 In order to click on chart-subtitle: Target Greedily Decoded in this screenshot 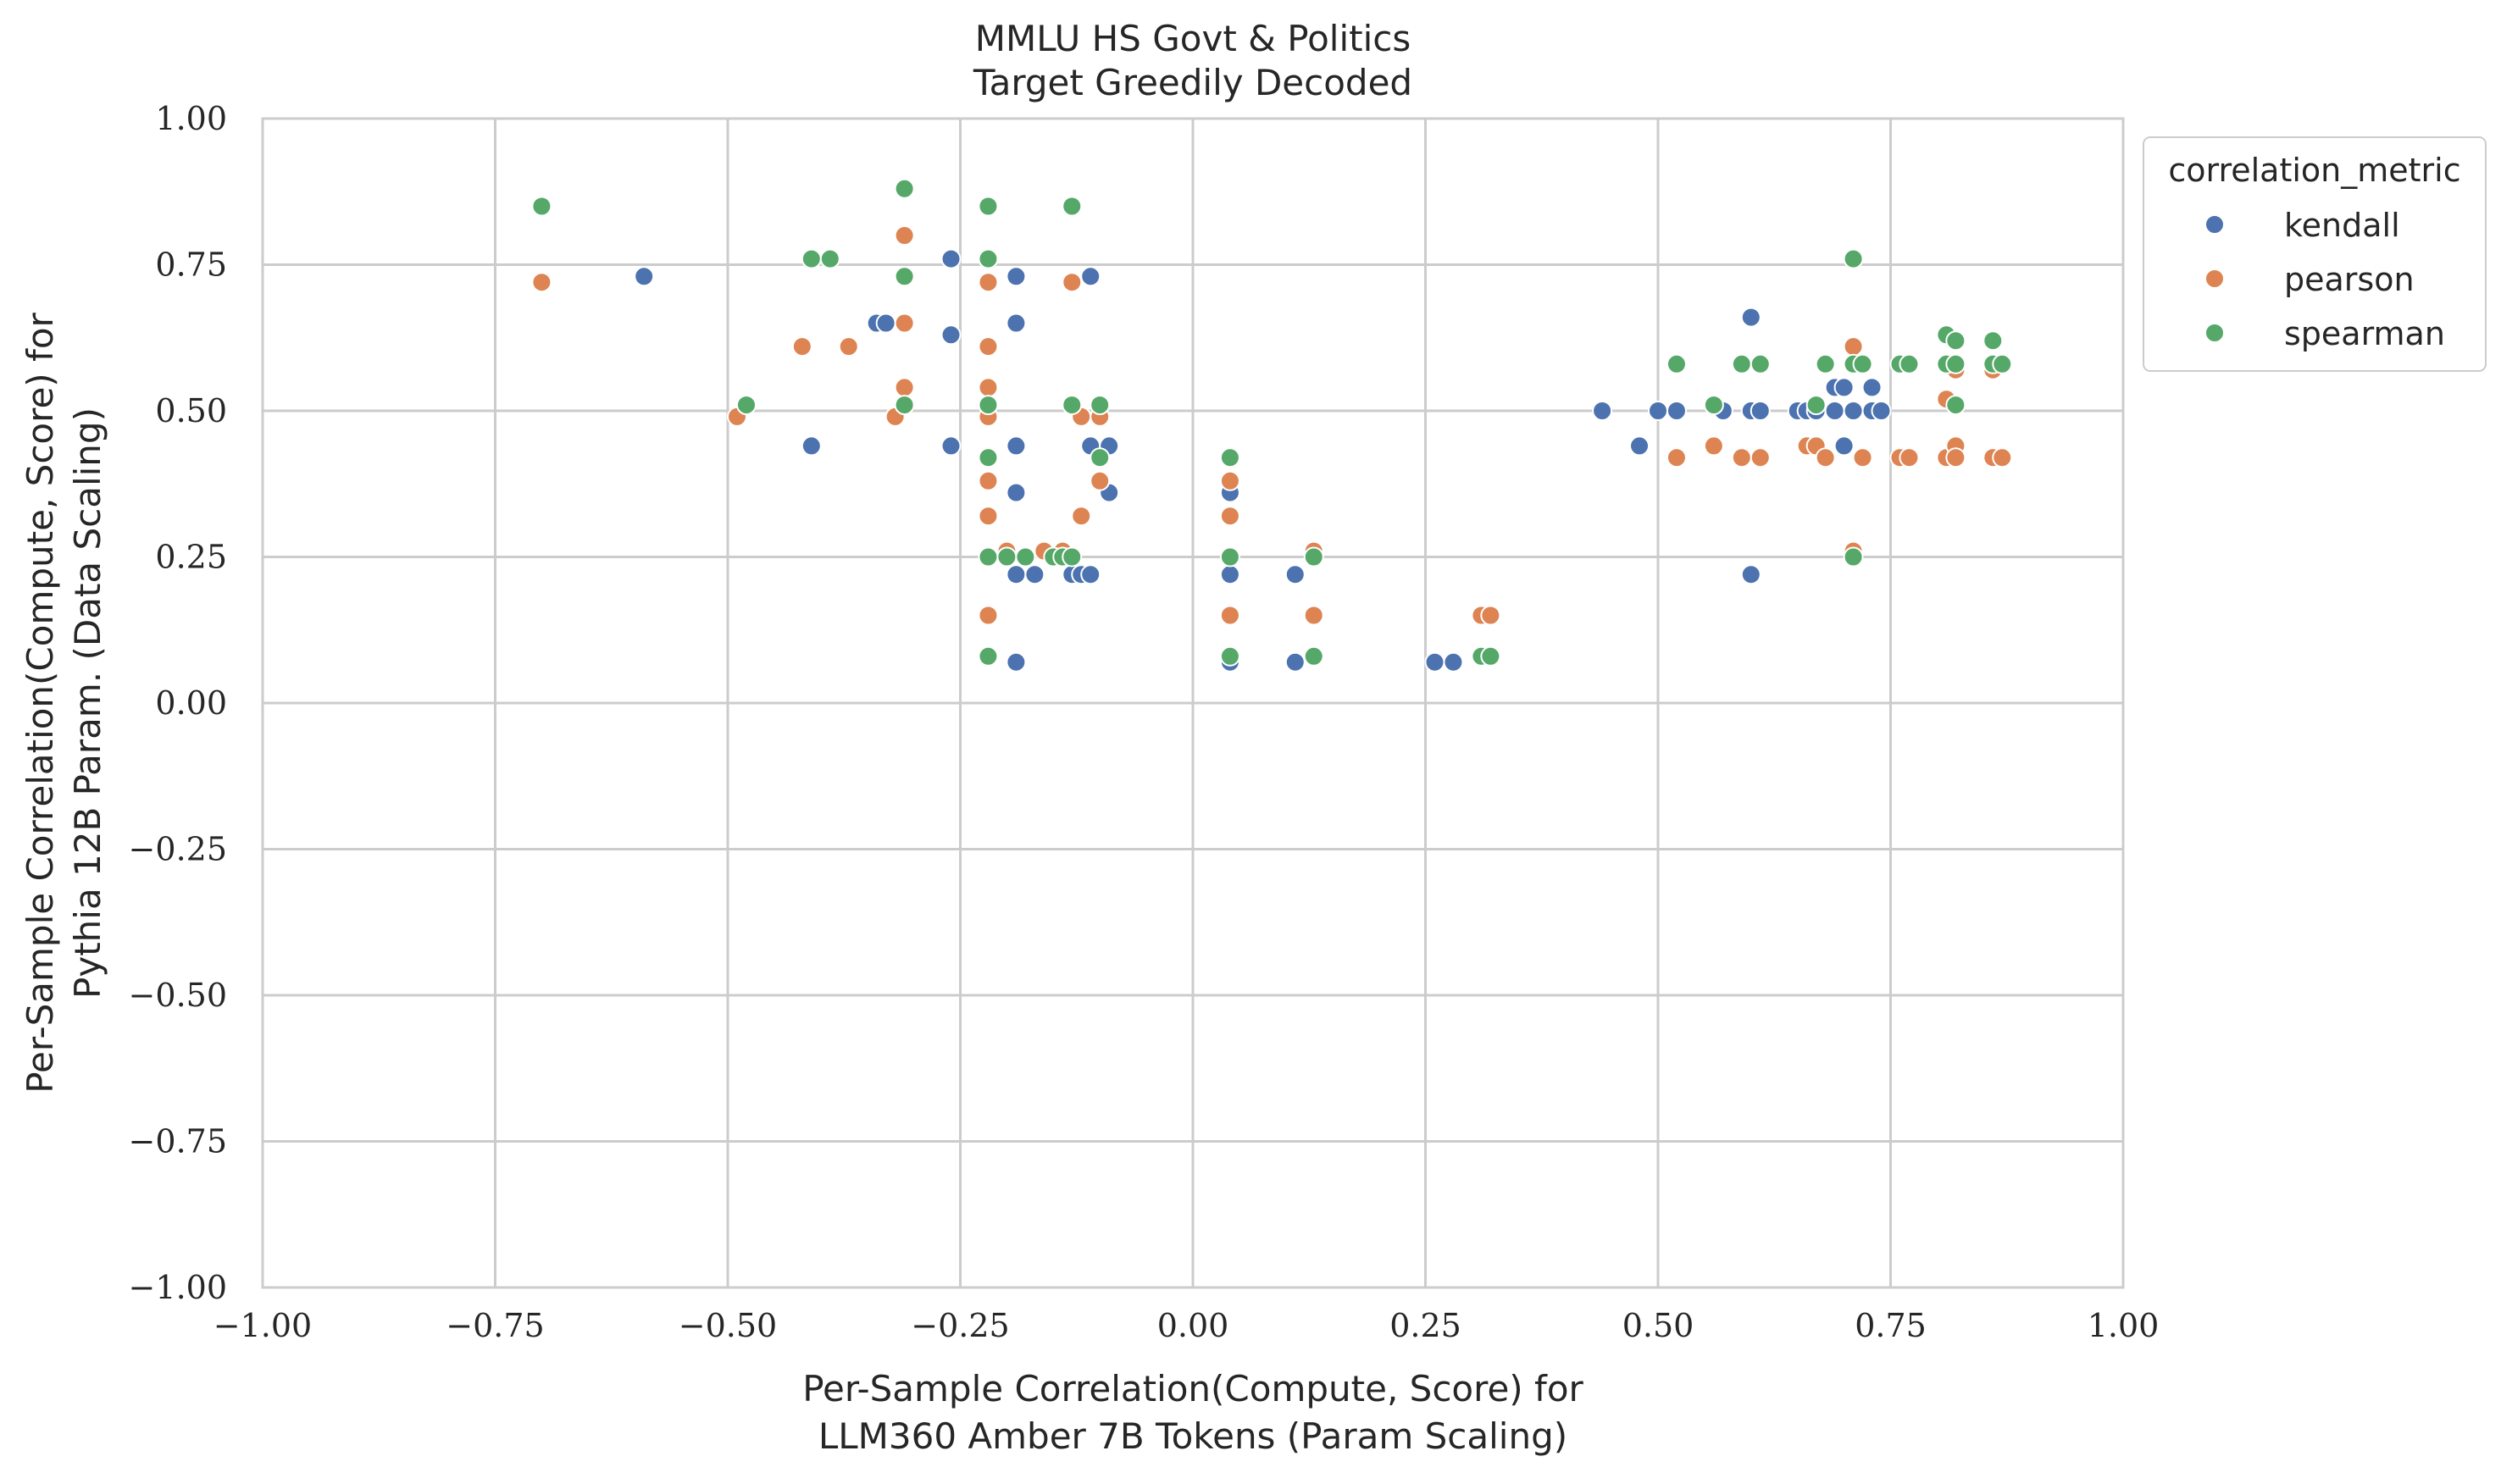, I will do `click(1192, 82)`.